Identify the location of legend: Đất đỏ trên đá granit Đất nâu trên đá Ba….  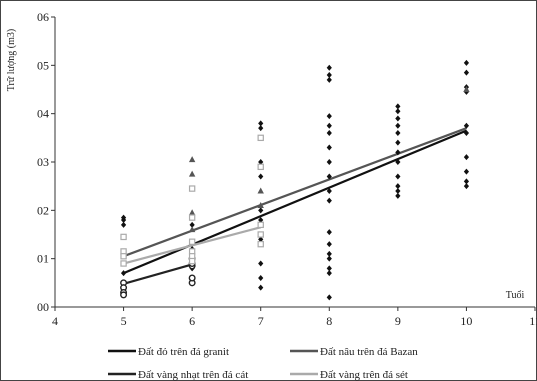
(263, 363).